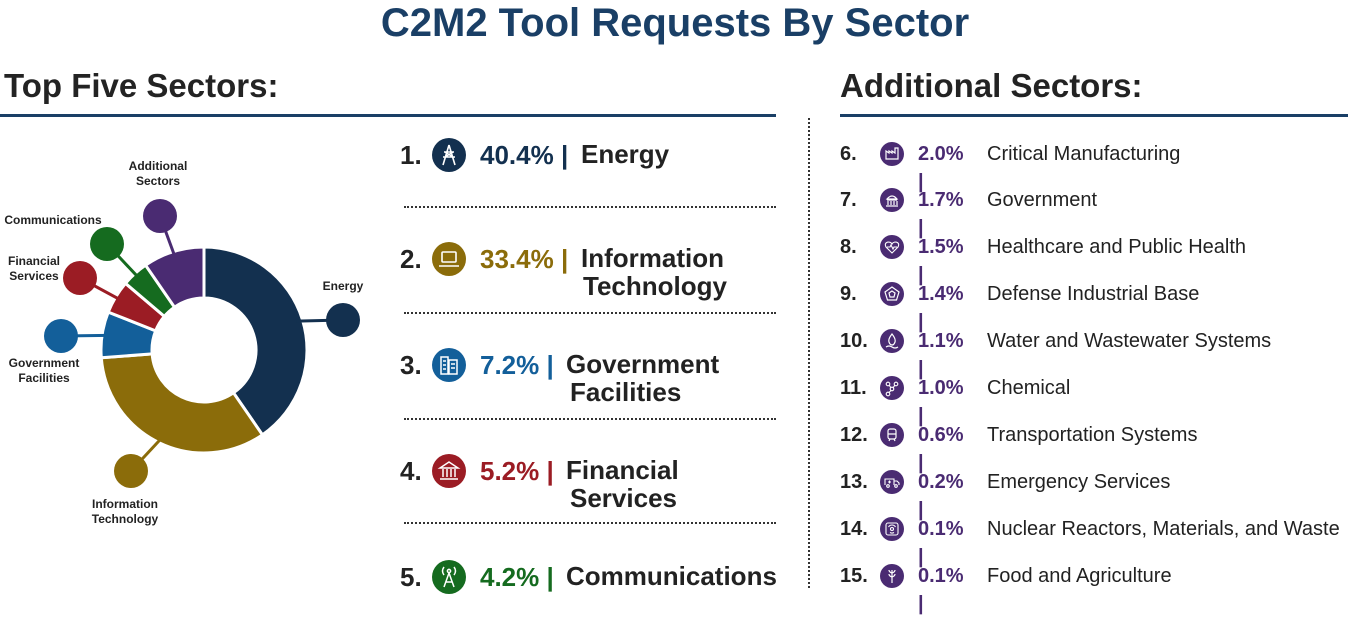 The image size is (1350, 618). Describe the element at coordinates (343, 286) in the screenshot. I see `slice-label: Energy` at that location.